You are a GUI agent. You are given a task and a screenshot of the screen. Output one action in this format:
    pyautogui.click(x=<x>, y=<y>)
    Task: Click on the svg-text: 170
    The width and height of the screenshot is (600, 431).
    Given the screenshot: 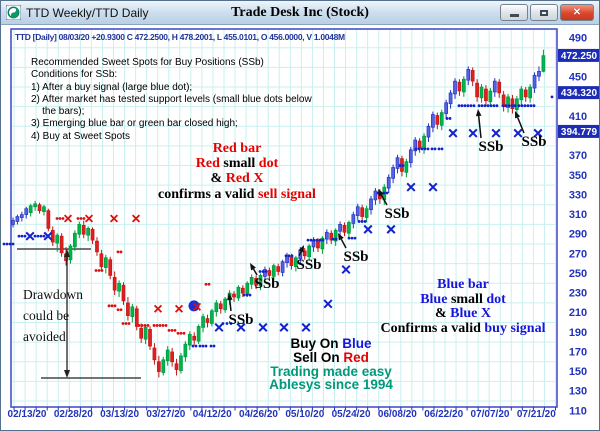 What is the action you would take?
    pyautogui.click(x=578, y=352)
    